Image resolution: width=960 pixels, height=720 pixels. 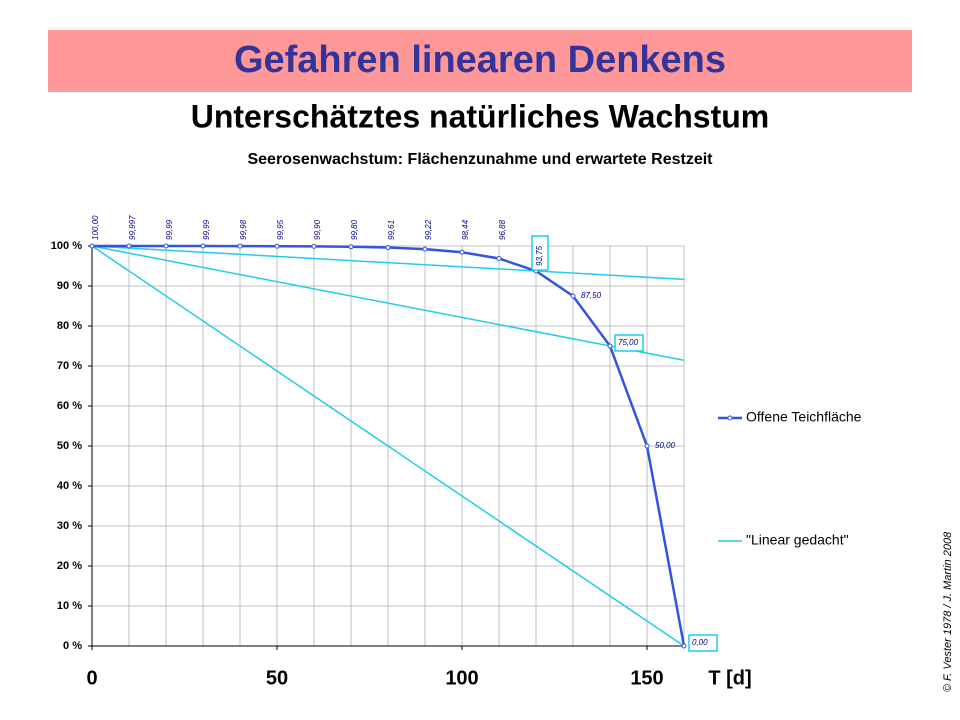 I want to click on x-tick-label: 0, so click(x=91, y=678).